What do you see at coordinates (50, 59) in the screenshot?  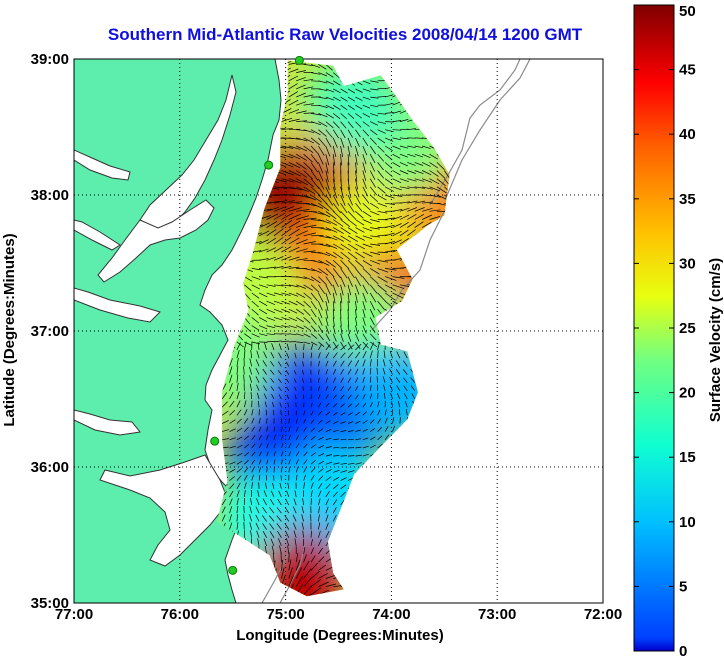 I see `y-tick-label: 39:00` at bounding box center [50, 59].